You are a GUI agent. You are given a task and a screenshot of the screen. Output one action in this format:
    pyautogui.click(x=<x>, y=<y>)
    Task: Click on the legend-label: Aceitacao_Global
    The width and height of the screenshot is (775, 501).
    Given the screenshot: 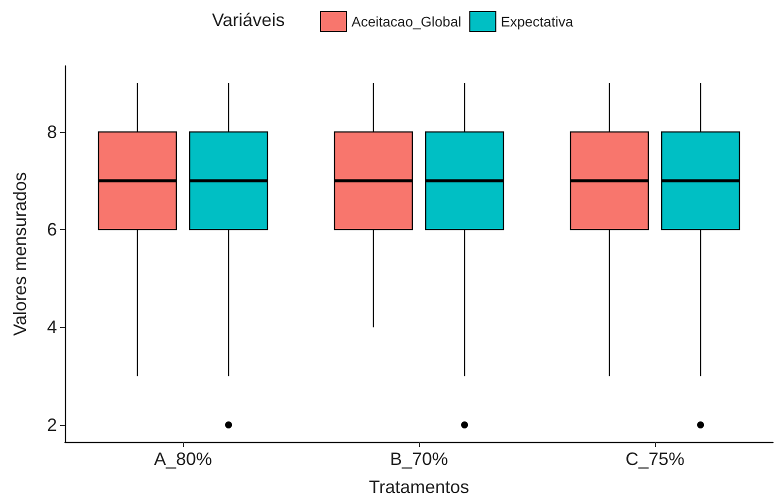 What is the action you would take?
    pyautogui.click(x=407, y=22)
    